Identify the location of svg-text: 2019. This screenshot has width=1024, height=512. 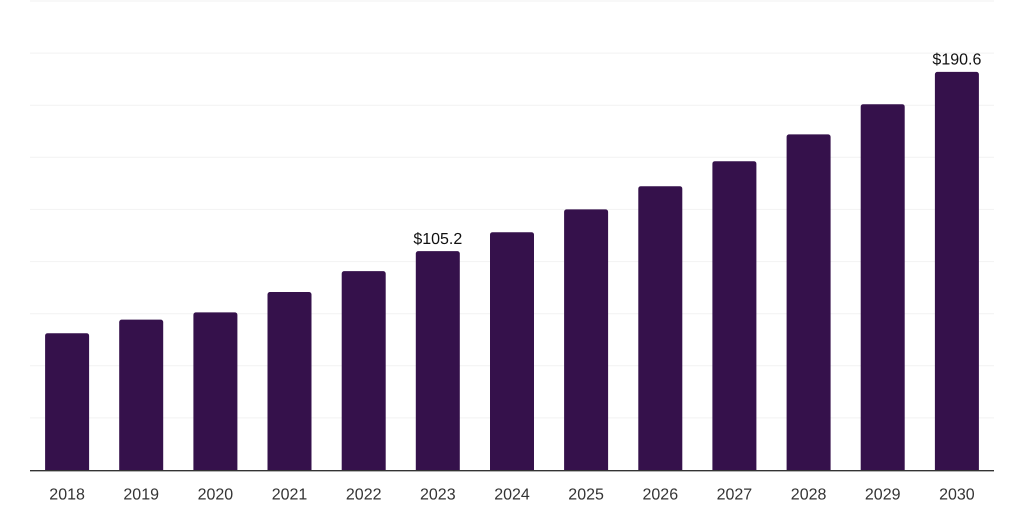
(141, 494).